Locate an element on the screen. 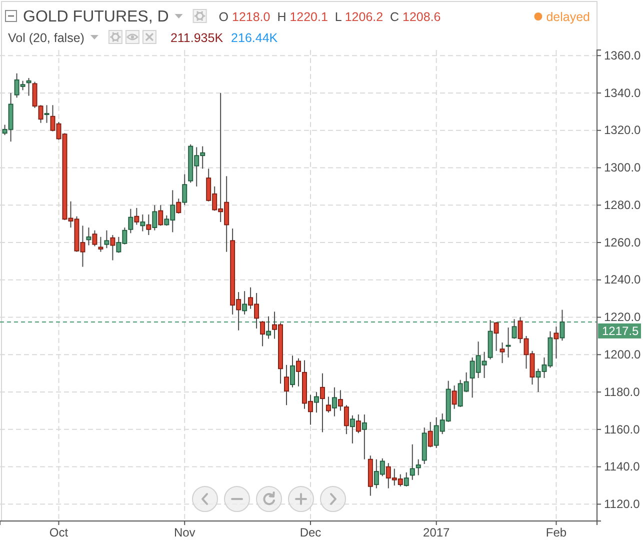  y-tick-label: 1140.0 is located at coordinates (622, 467).